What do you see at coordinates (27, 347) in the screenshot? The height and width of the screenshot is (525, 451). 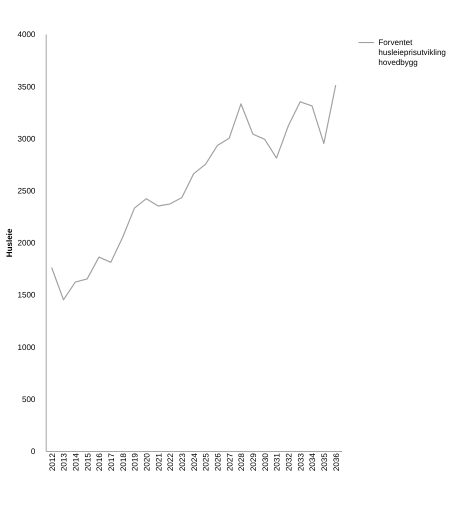 I see `y-tick-label: 1000` at bounding box center [27, 347].